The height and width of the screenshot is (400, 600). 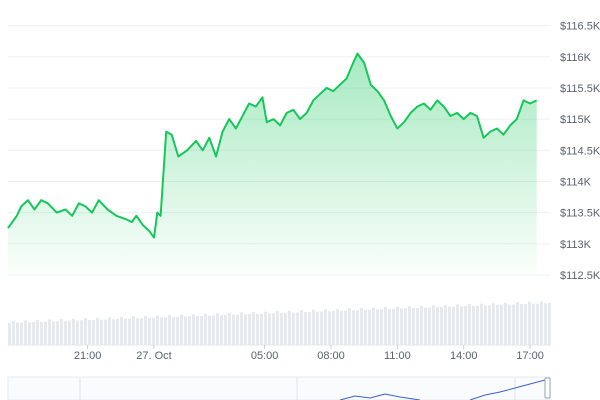 What do you see at coordinates (580, 89) in the screenshot?
I see `y-tick-label: $115.5K` at bounding box center [580, 89].